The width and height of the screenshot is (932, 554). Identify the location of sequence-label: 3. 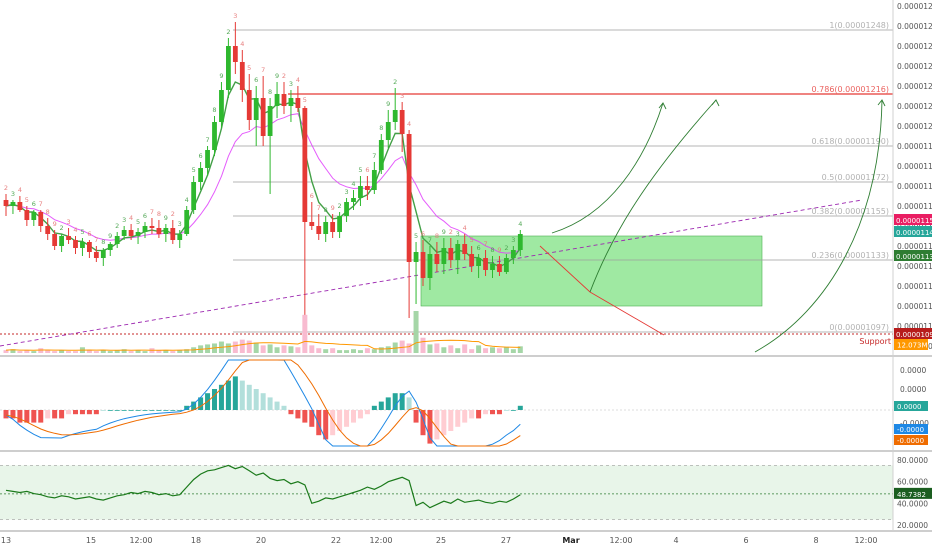
(235, 16).